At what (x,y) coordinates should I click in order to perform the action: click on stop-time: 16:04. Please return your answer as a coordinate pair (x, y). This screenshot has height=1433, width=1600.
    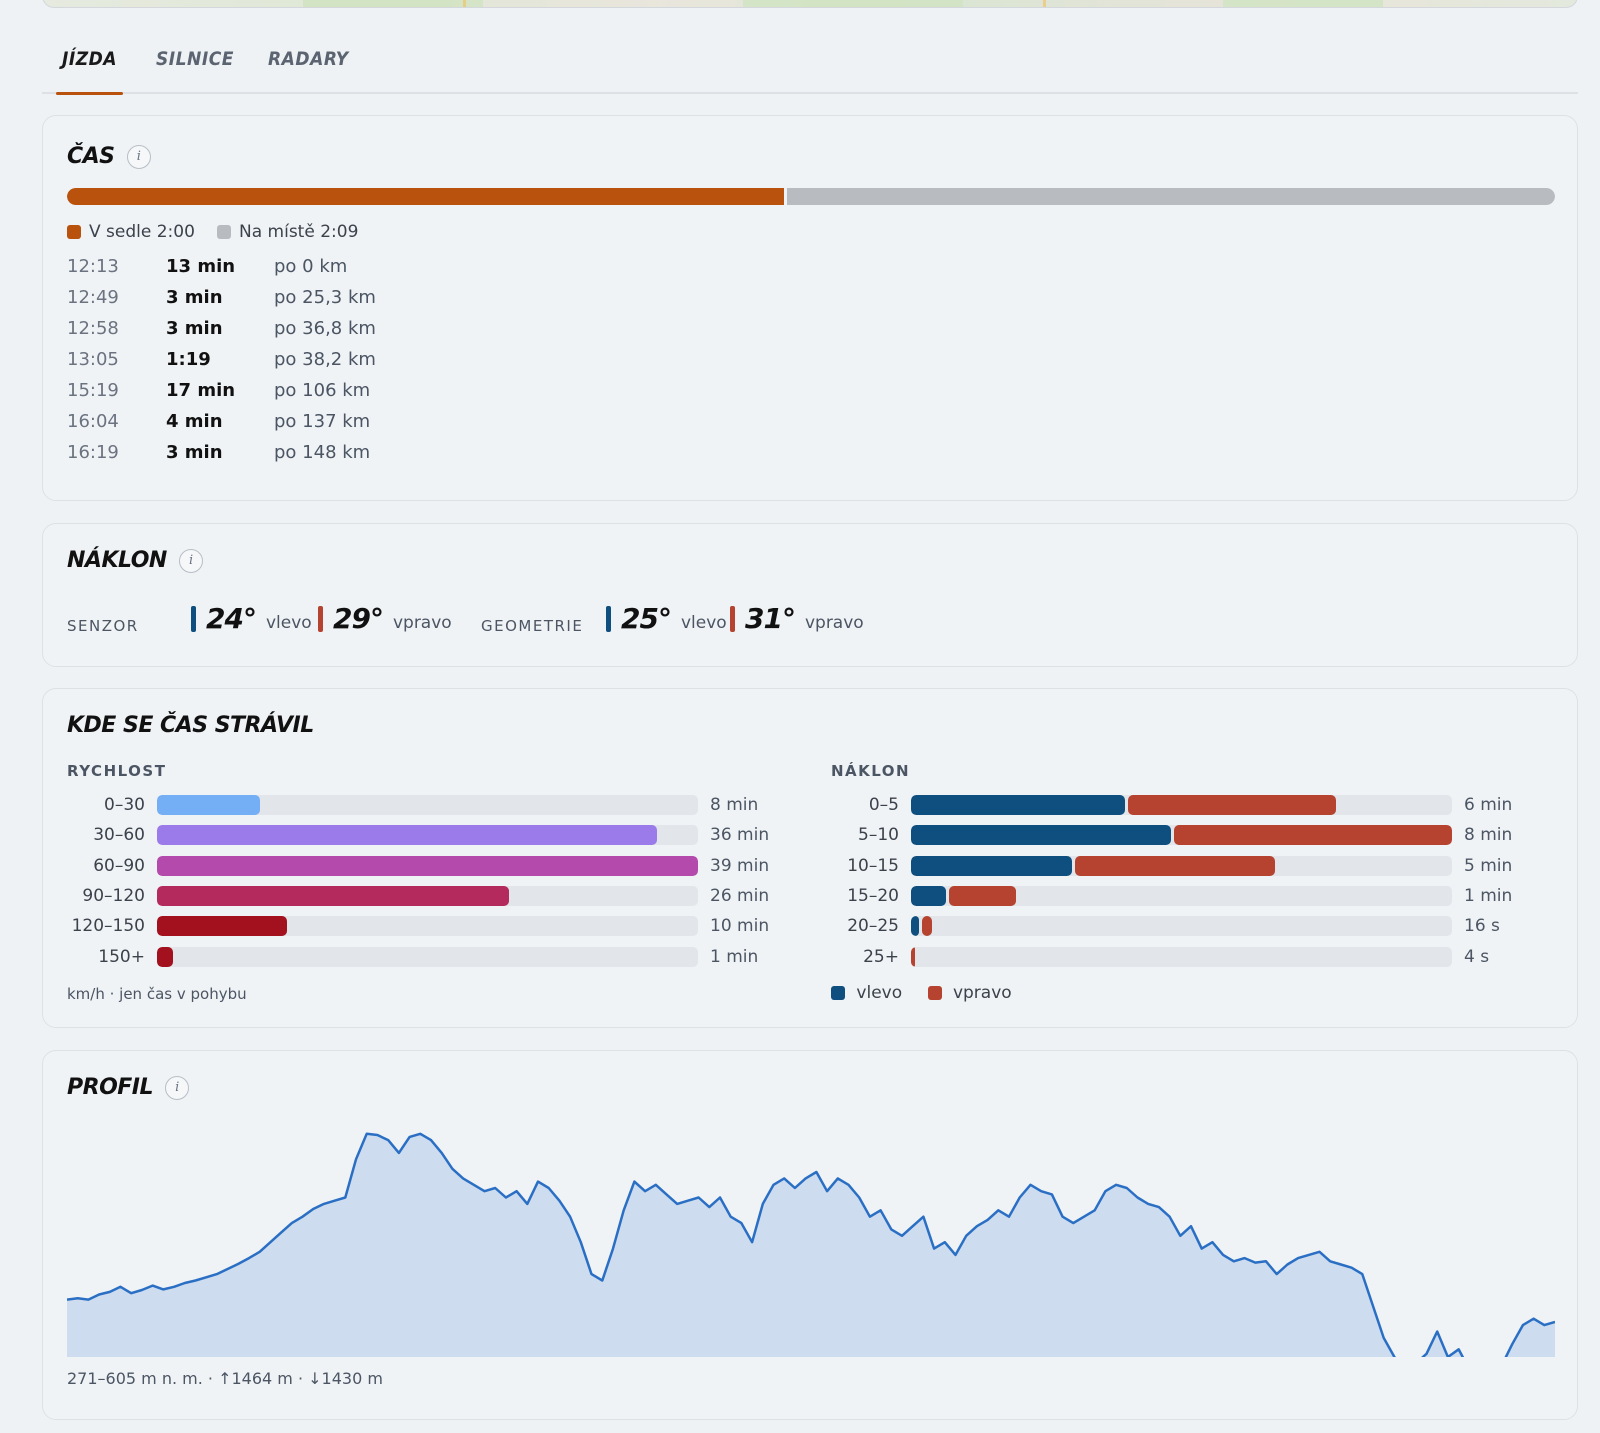
    Looking at the image, I should click on (93, 421).